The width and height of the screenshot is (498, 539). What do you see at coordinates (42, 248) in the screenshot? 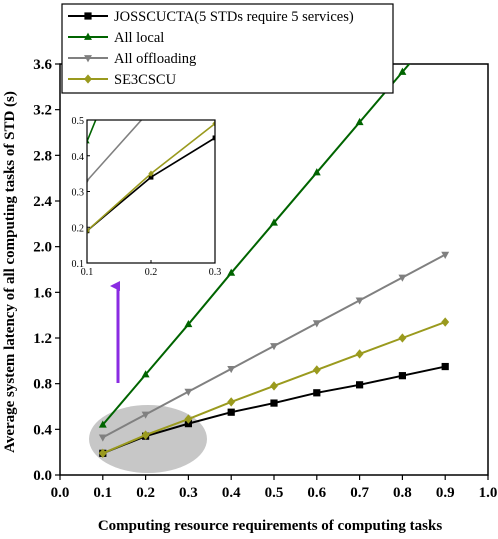
I see `y-tick-label: 2.0` at bounding box center [42, 248].